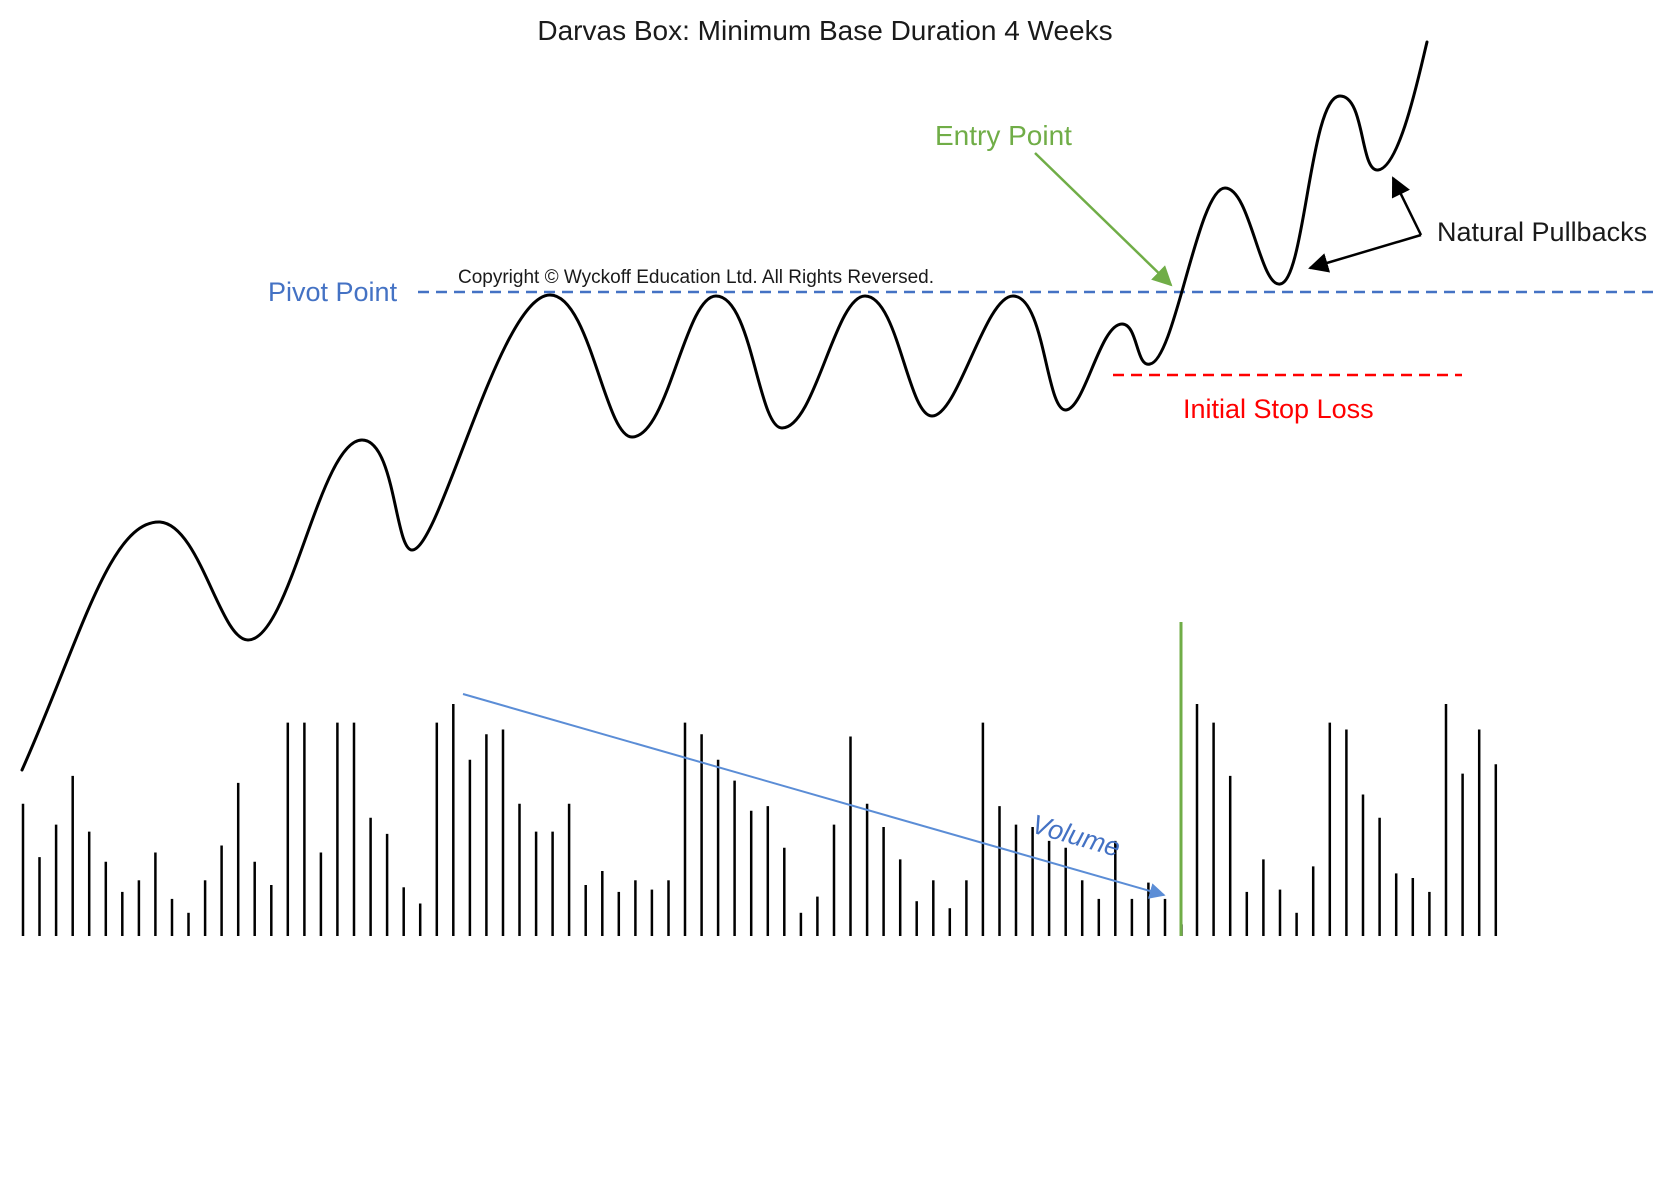 This screenshot has width=1680, height=1192. I want to click on pivot-point-label: Pivot Point, so click(333, 292).